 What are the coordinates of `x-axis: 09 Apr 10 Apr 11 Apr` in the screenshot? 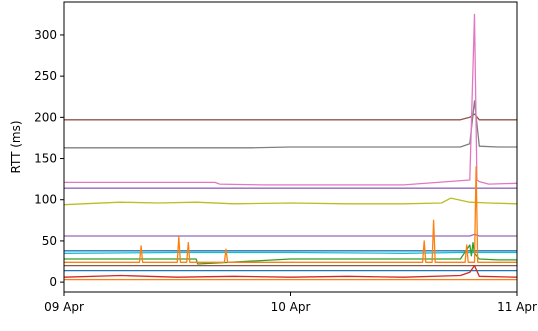 It's located at (290, 303).